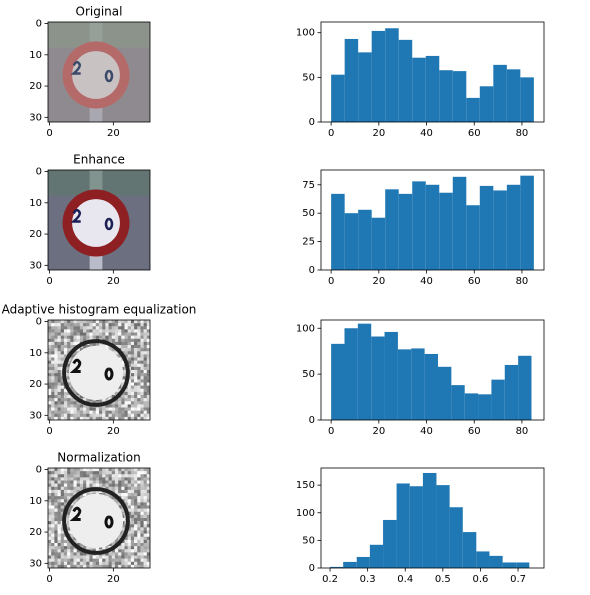 Image resolution: width=590 pixels, height=595 pixels. I want to click on y-tick-label: 50, so click(308, 77).